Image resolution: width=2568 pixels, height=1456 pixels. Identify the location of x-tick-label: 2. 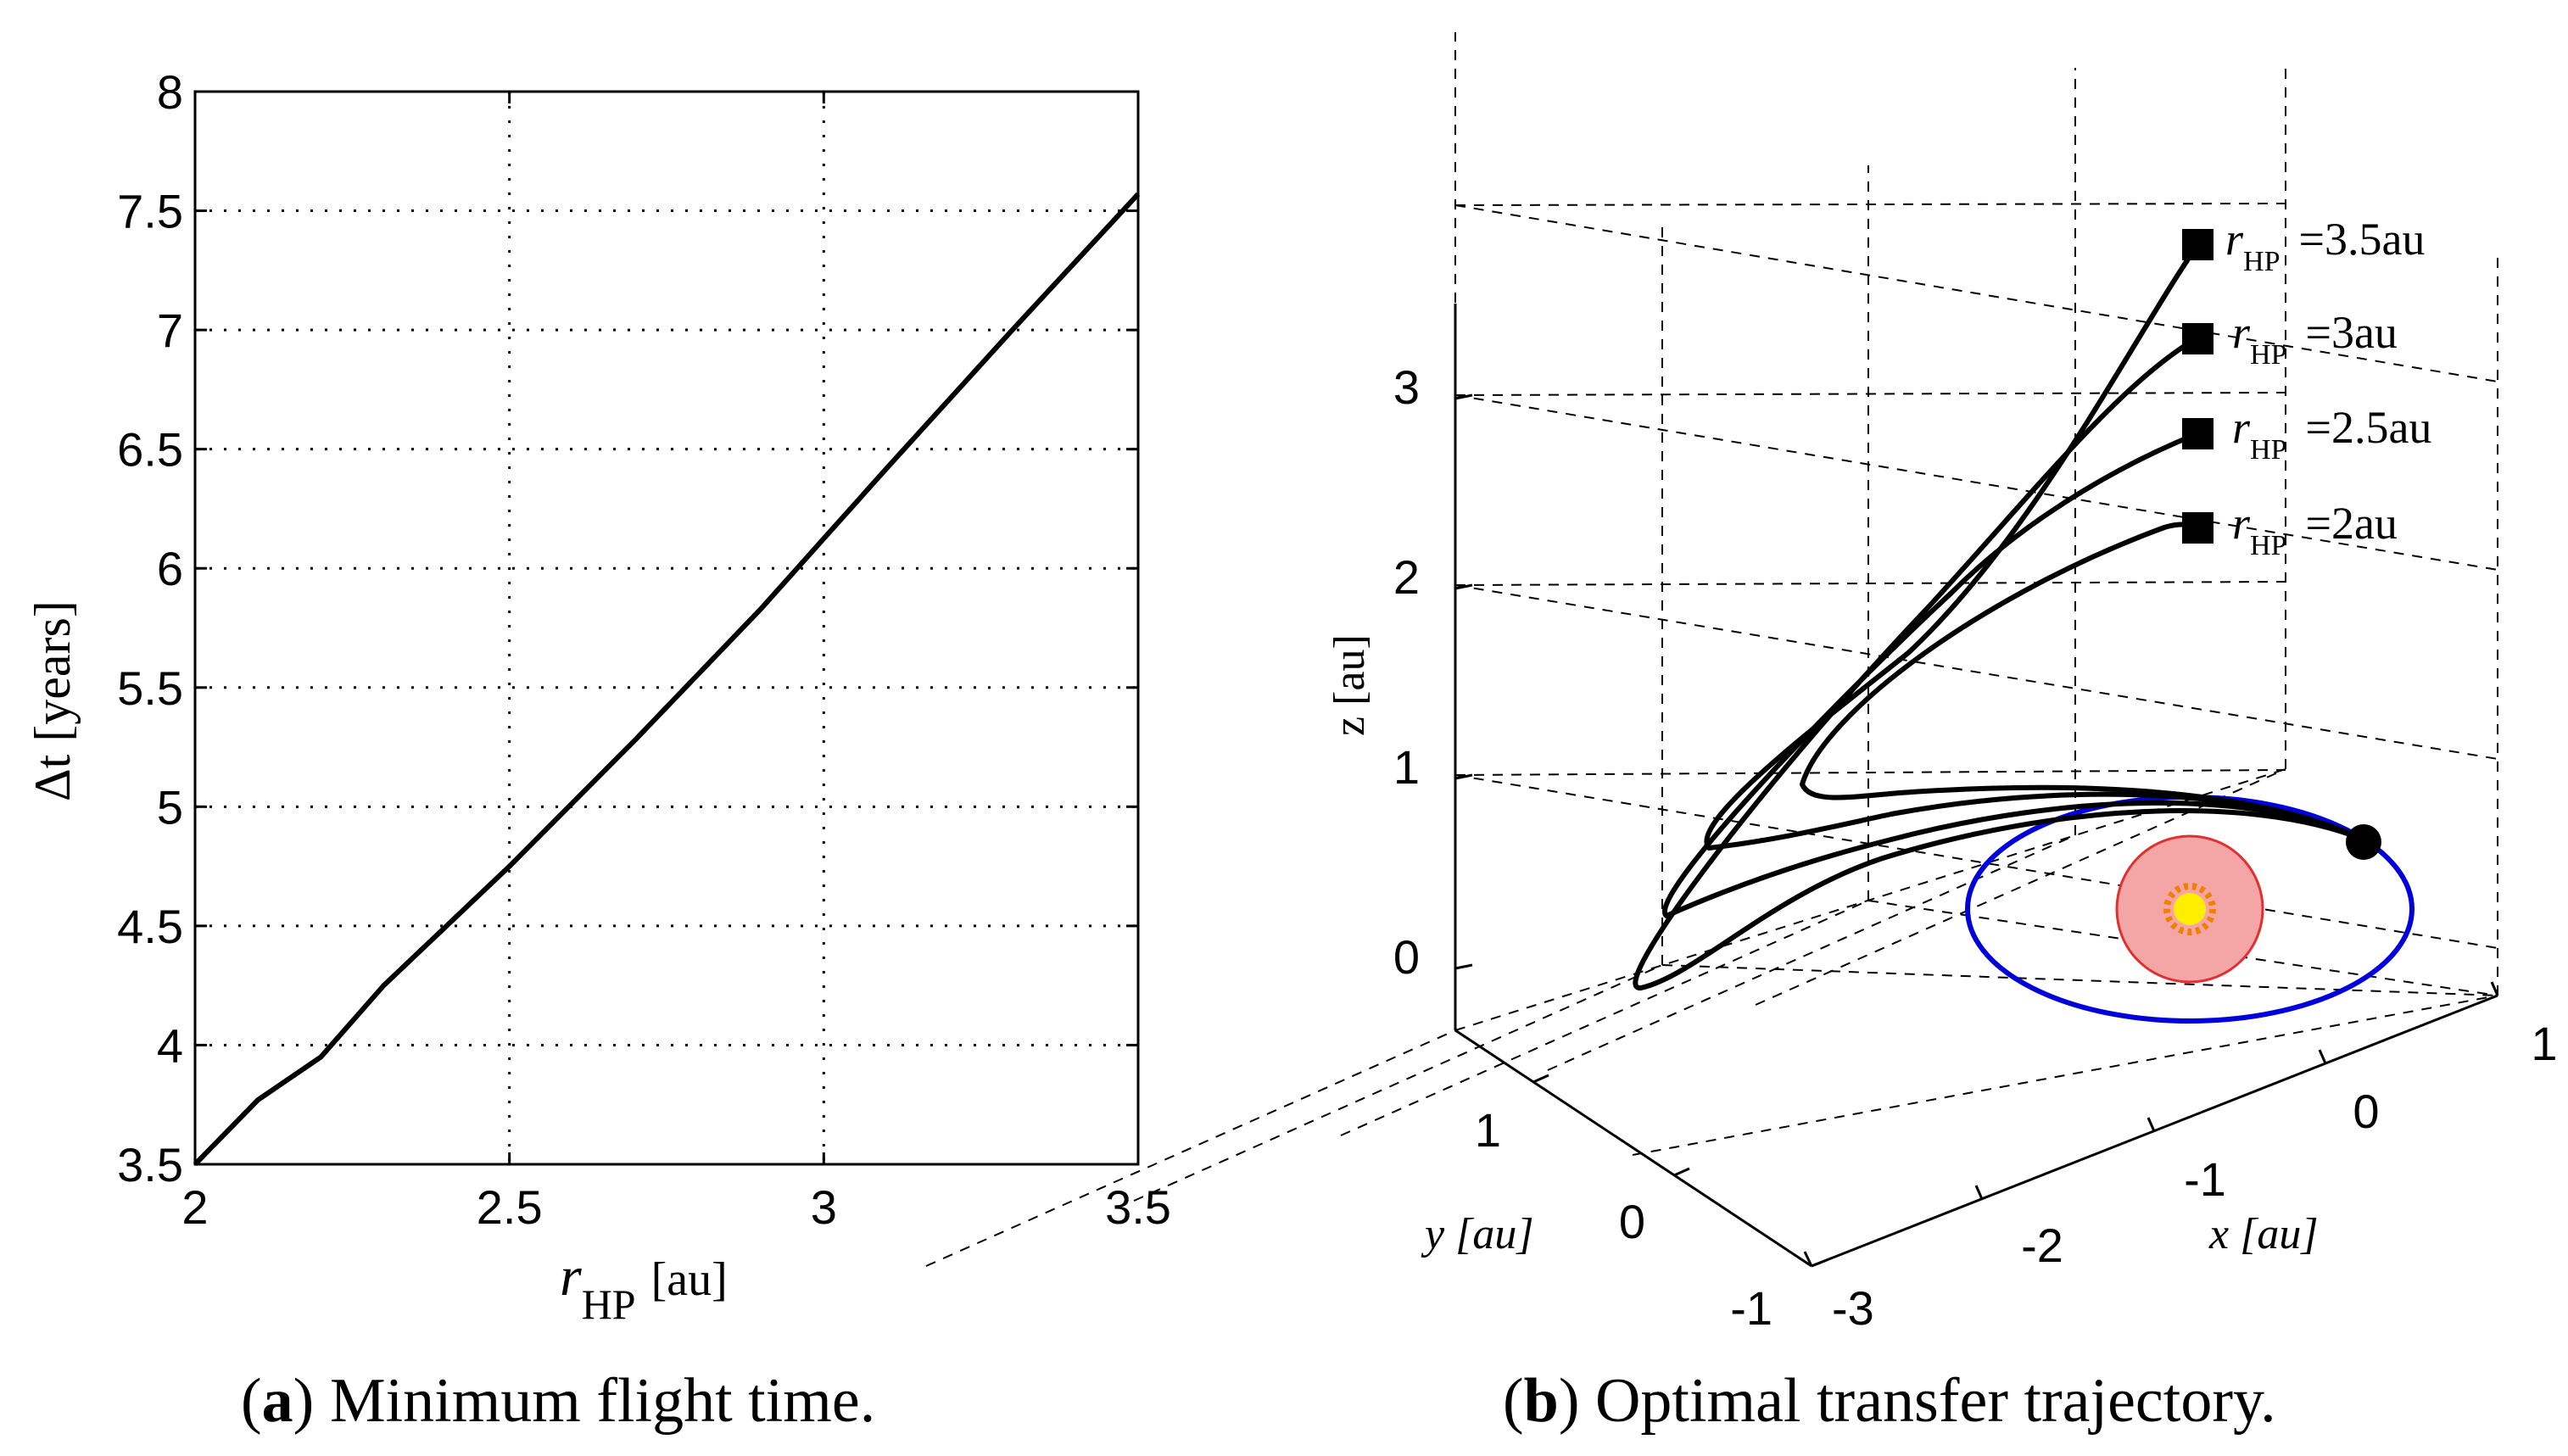
(194, 1207).